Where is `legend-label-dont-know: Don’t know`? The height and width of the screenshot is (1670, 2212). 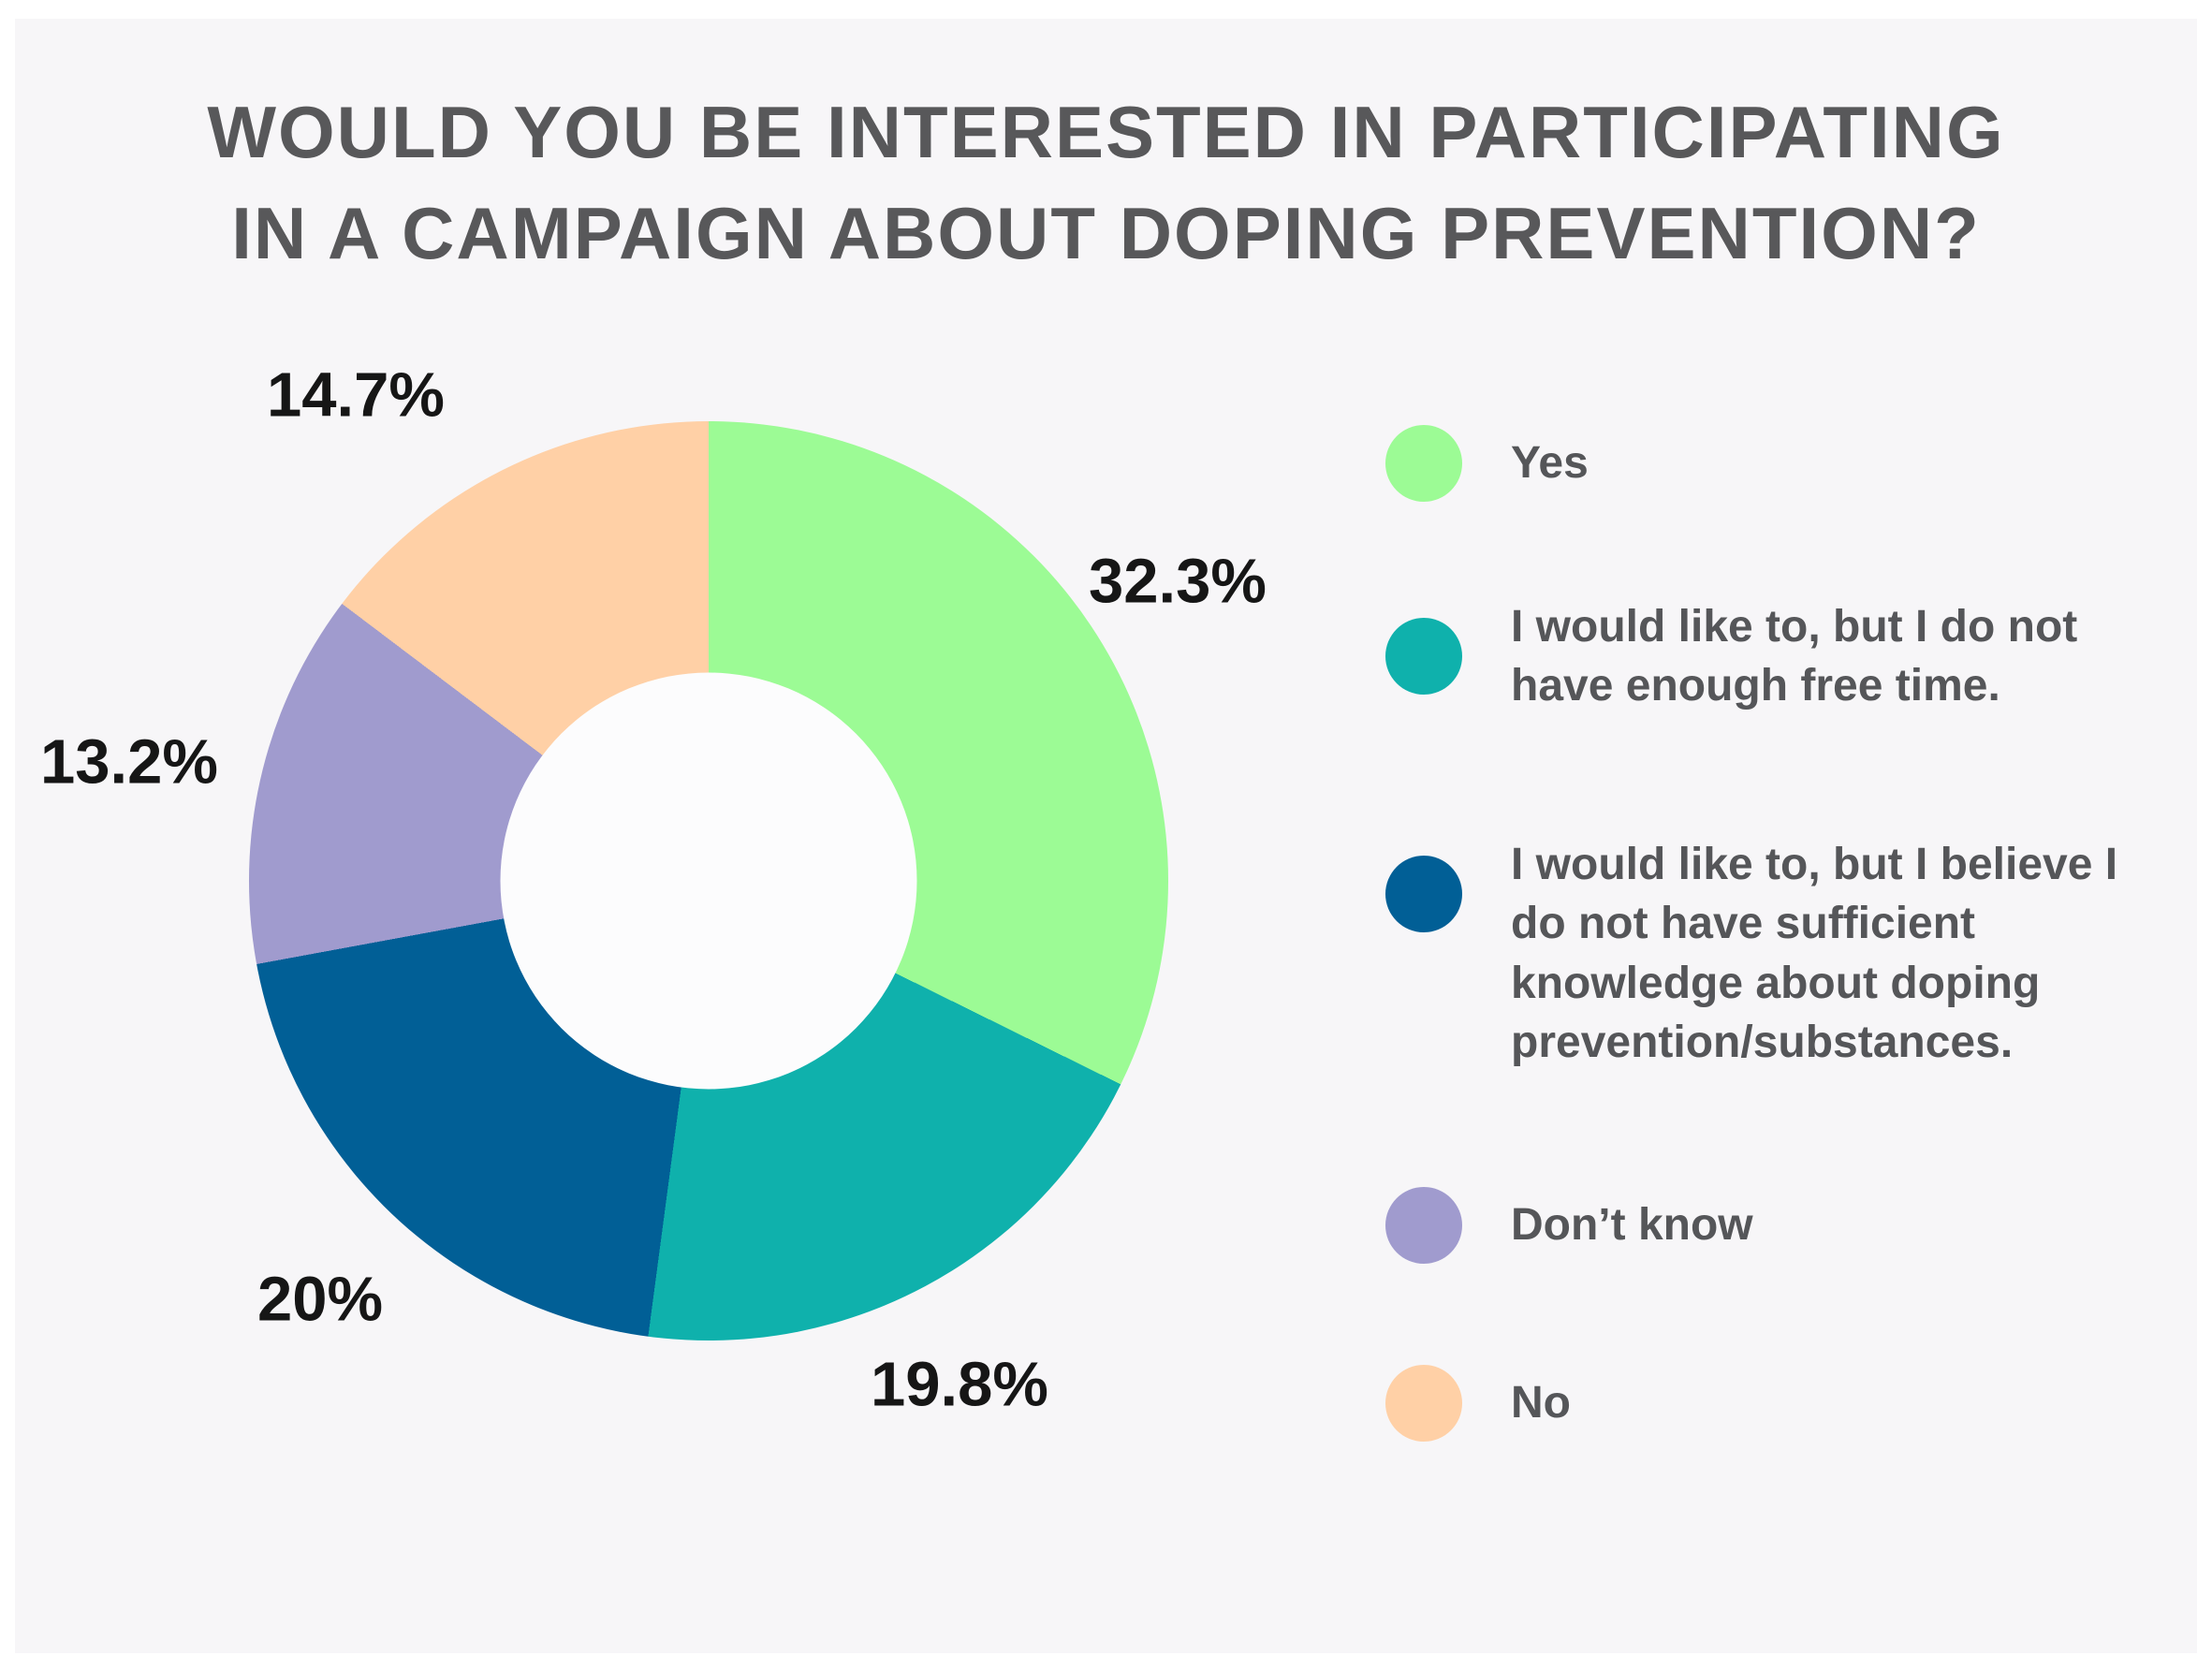 legend-label-dont-know: Don’t know is located at coordinates (1632, 1225).